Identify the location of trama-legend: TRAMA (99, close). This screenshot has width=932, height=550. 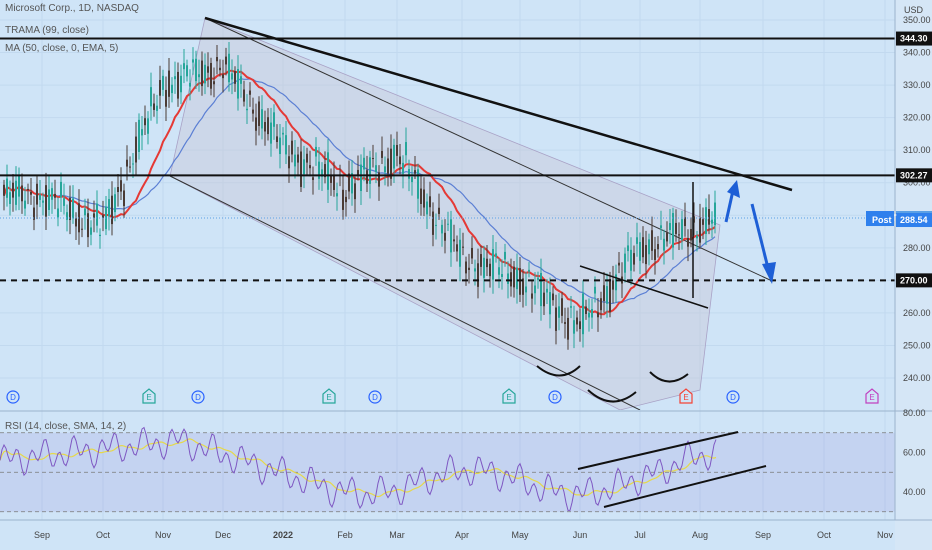
(47, 30).